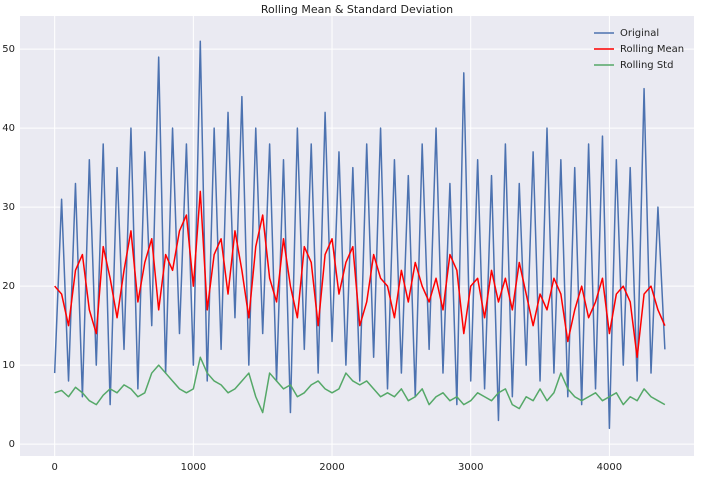 The height and width of the screenshot is (479, 702). Describe the element at coordinates (357, 9) in the screenshot. I see `chart-title: Rolling Mean & Standard Deviation` at that location.